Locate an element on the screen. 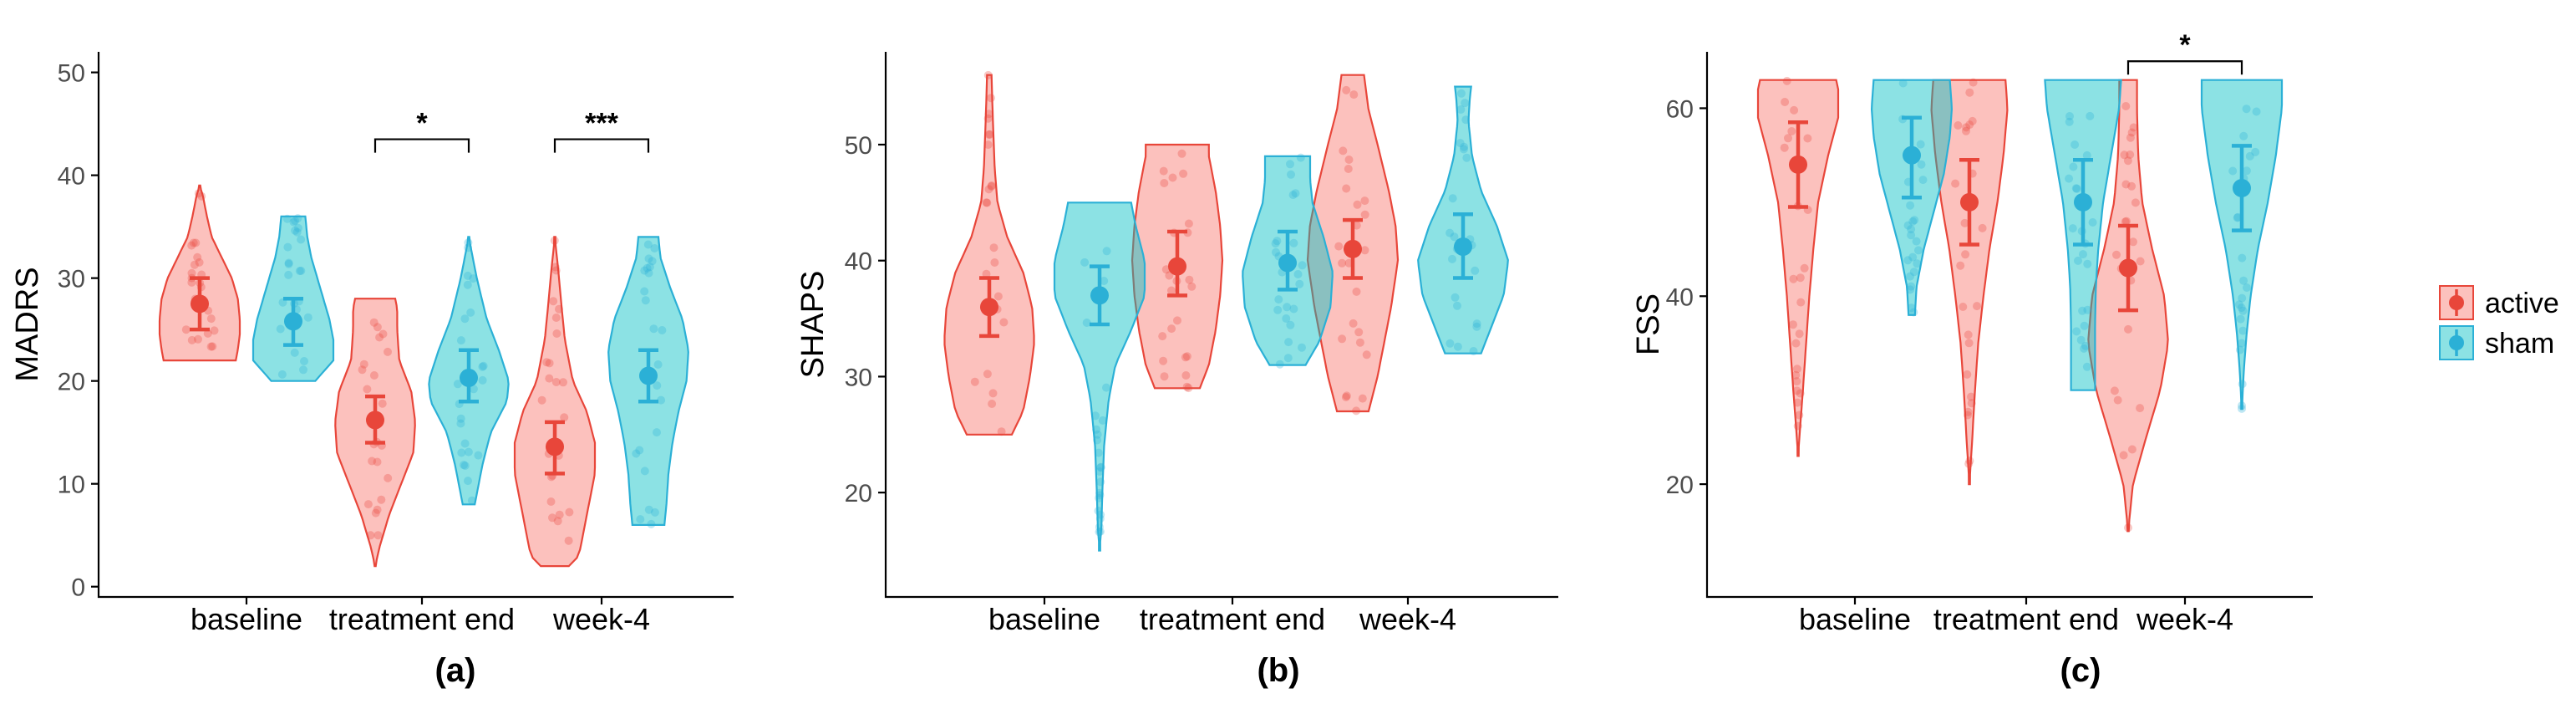  violin-sham-baseline is located at coordinates (1099, 376).